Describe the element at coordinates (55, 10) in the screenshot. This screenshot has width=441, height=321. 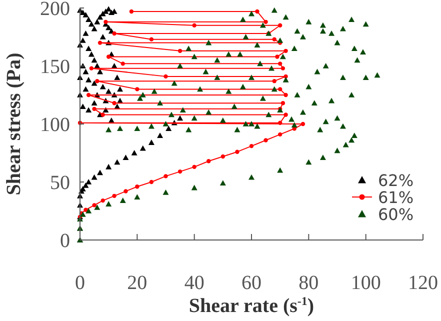
I see `y-tick-label: 200` at that location.